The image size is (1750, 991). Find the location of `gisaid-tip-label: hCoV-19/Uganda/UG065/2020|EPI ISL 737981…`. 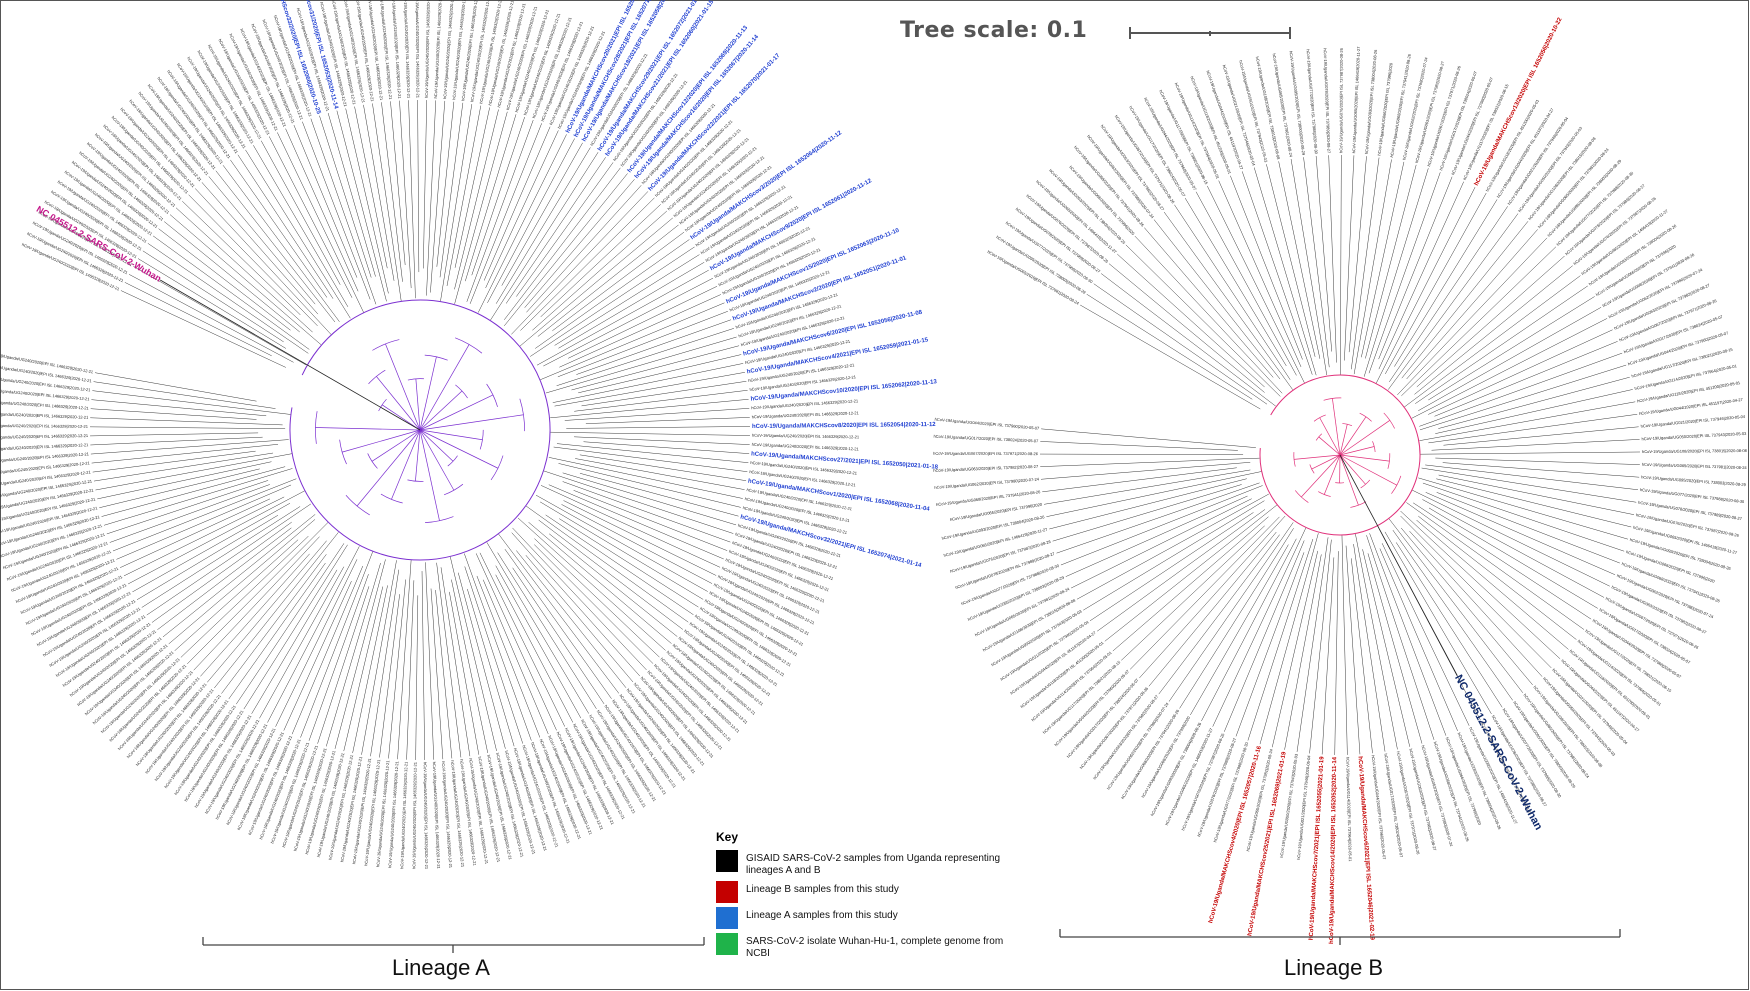

gisaid-tip-label: hCoV-19/Uganda/UG065/2020|EPI ISL 737981… is located at coordinates (1695, 466).